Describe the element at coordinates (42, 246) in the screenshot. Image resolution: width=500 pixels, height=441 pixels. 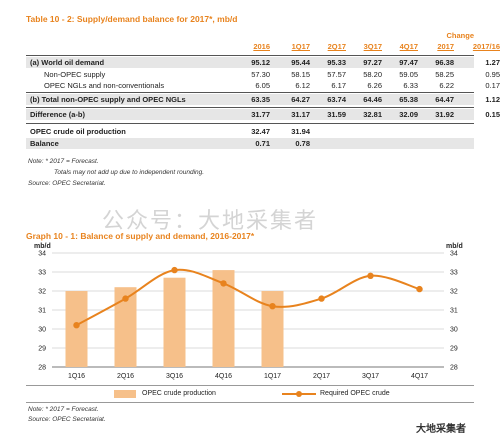
I see `y-axis-left-label: mb/d` at that location.